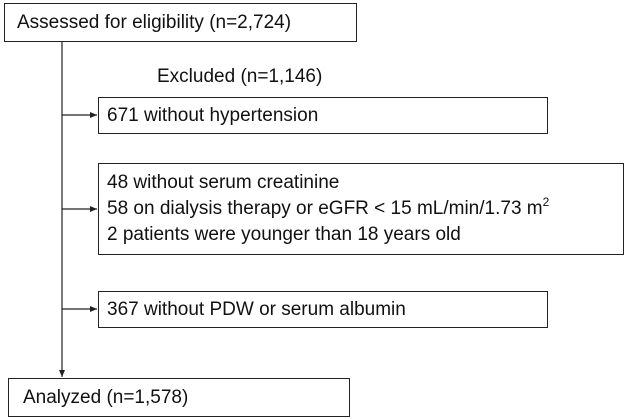  Describe the element at coordinates (213, 115) in the screenshot. I see `node-label: 671 without hypertension` at that location.